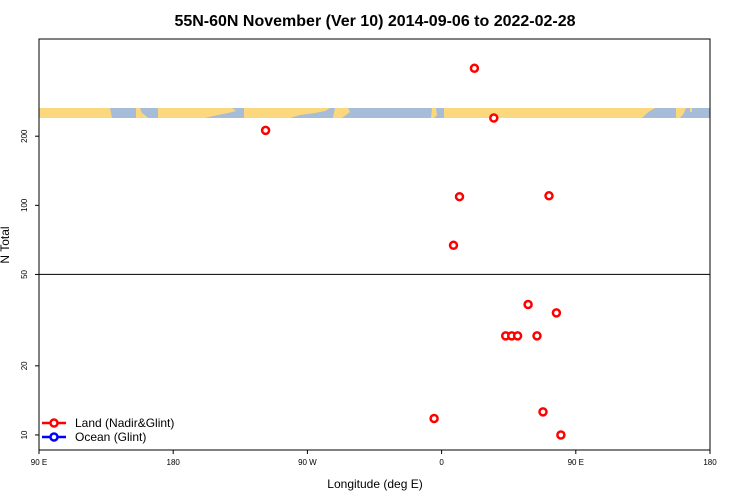  What do you see at coordinates (110, 437) in the screenshot?
I see `legend-ocean-label: Ocean (Glint)` at bounding box center [110, 437].